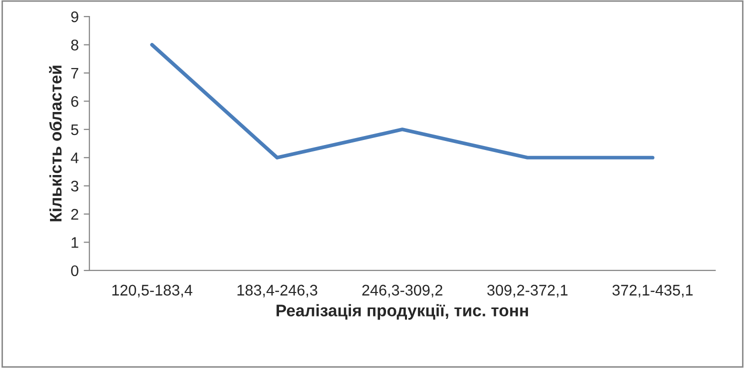 The height and width of the screenshot is (368, 745). Describe the element at coordinates (402, 312) in the screenshot. I see `x-axis-title: Реалізація продукції, тис. тонн` at that location.